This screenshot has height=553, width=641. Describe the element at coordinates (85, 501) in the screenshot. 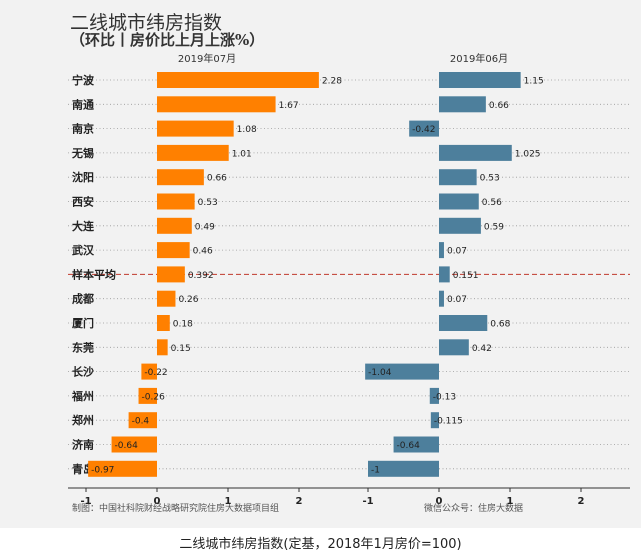

I see `left-tick-label: -1` at that location.